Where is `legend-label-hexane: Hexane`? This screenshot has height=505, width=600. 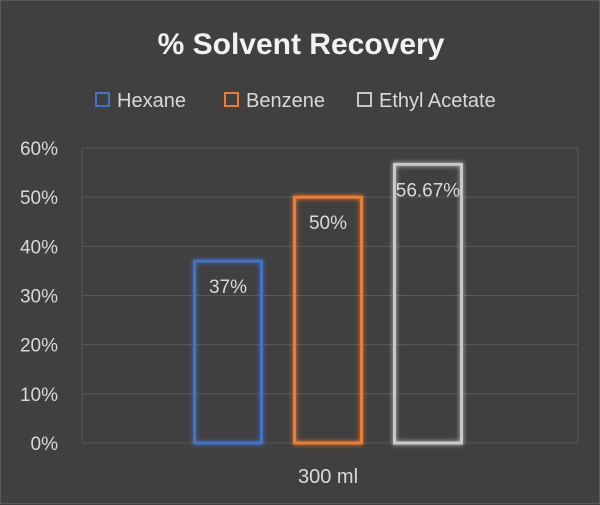 legend-label-hexane: Hexane is located at coordinates (151, 101).